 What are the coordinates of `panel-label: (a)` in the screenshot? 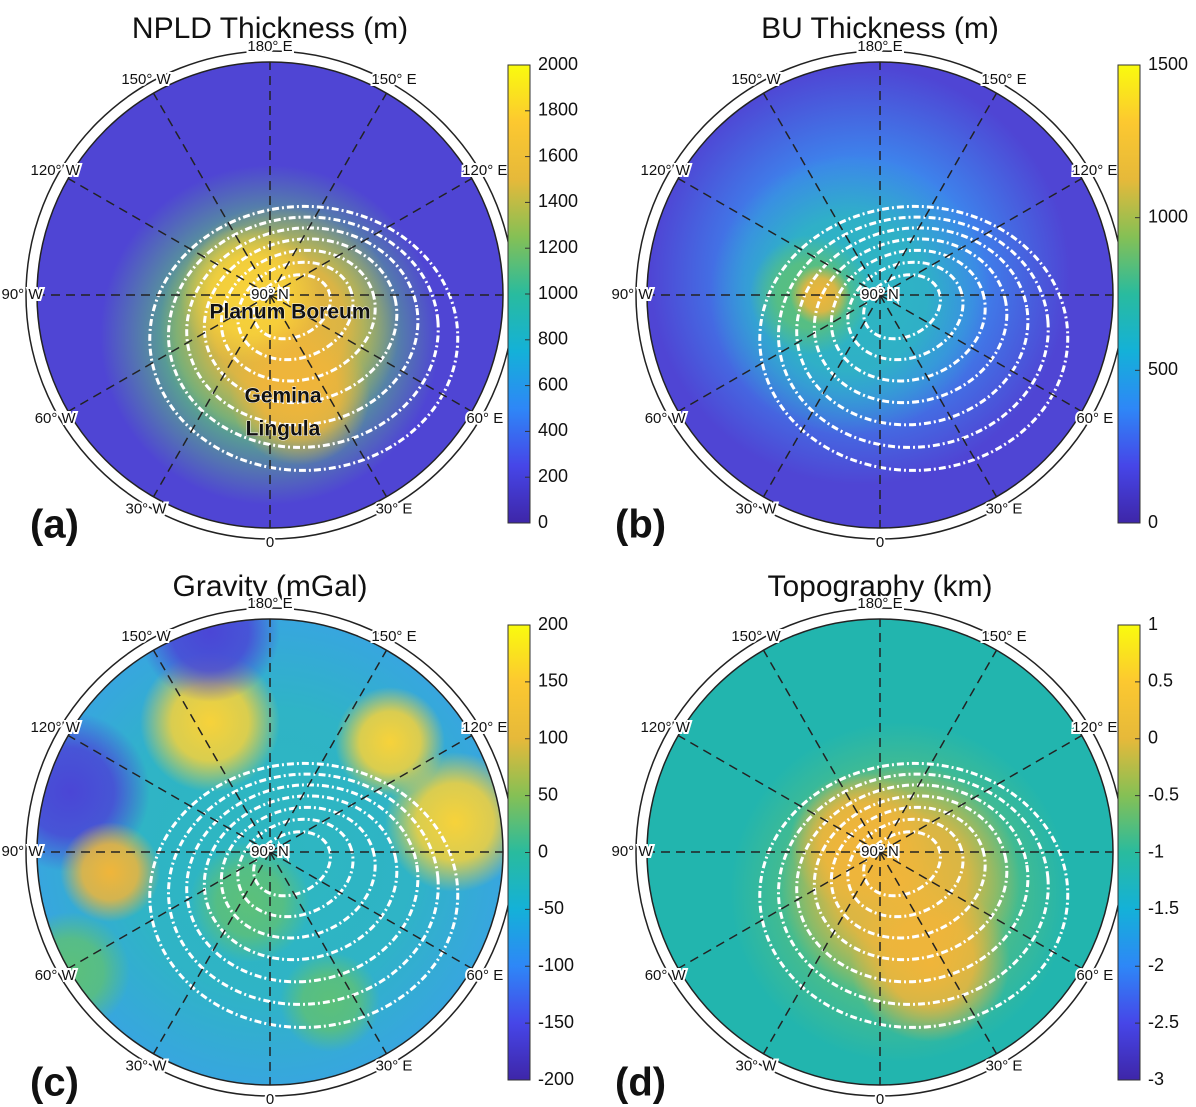 It's located at (54, 525).